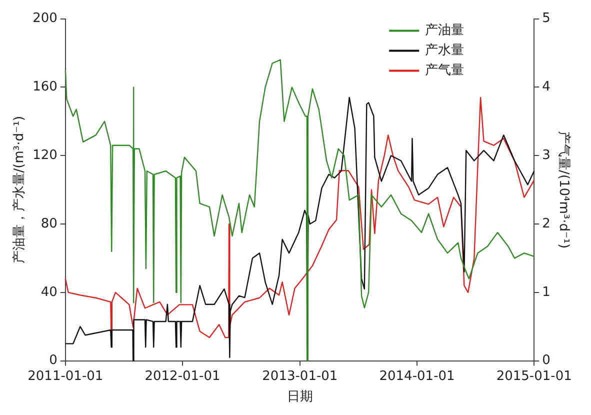 This screenshot has width=591, height=415. Describe the element at coordinates (546, 292) in the screenshot. I see `y2-tick-label: 1` at that location.